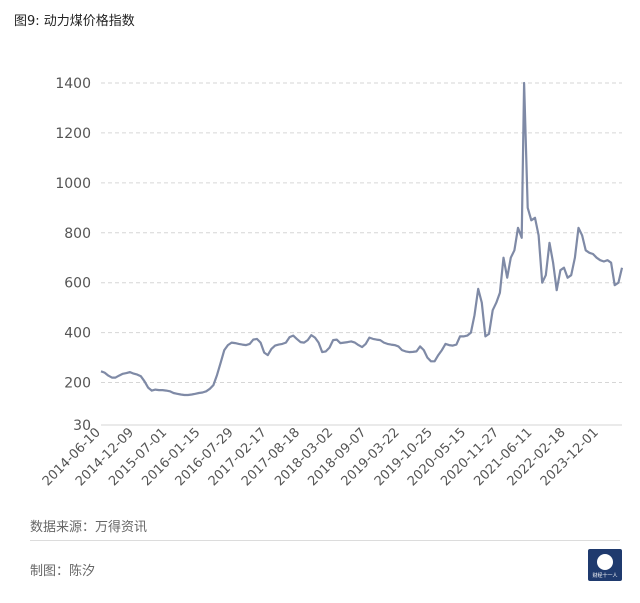  I want to click on chart-title: 图9: 动力煤价格指数, so click(74, 21).